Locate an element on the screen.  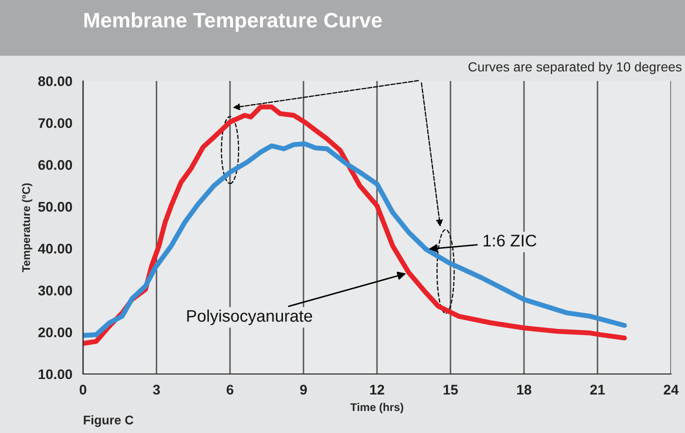
text: Polyisocyanurate is located at coordinates (249, 318).